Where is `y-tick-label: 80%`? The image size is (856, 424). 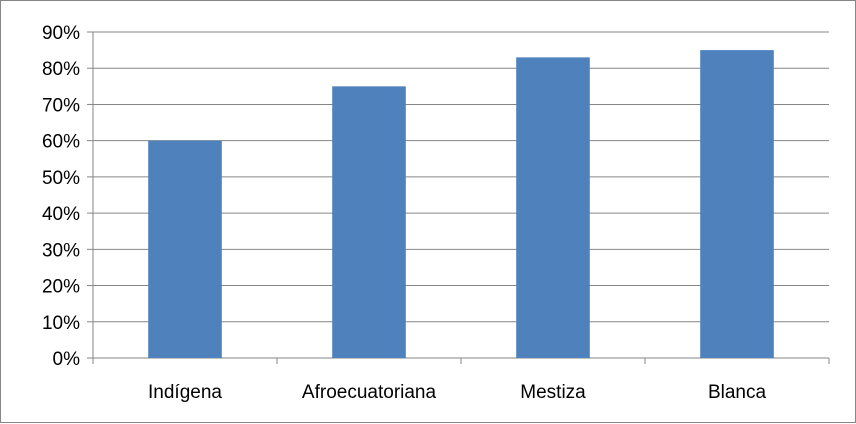
y-tick-label: 80% is located at coordinates (61, 69).